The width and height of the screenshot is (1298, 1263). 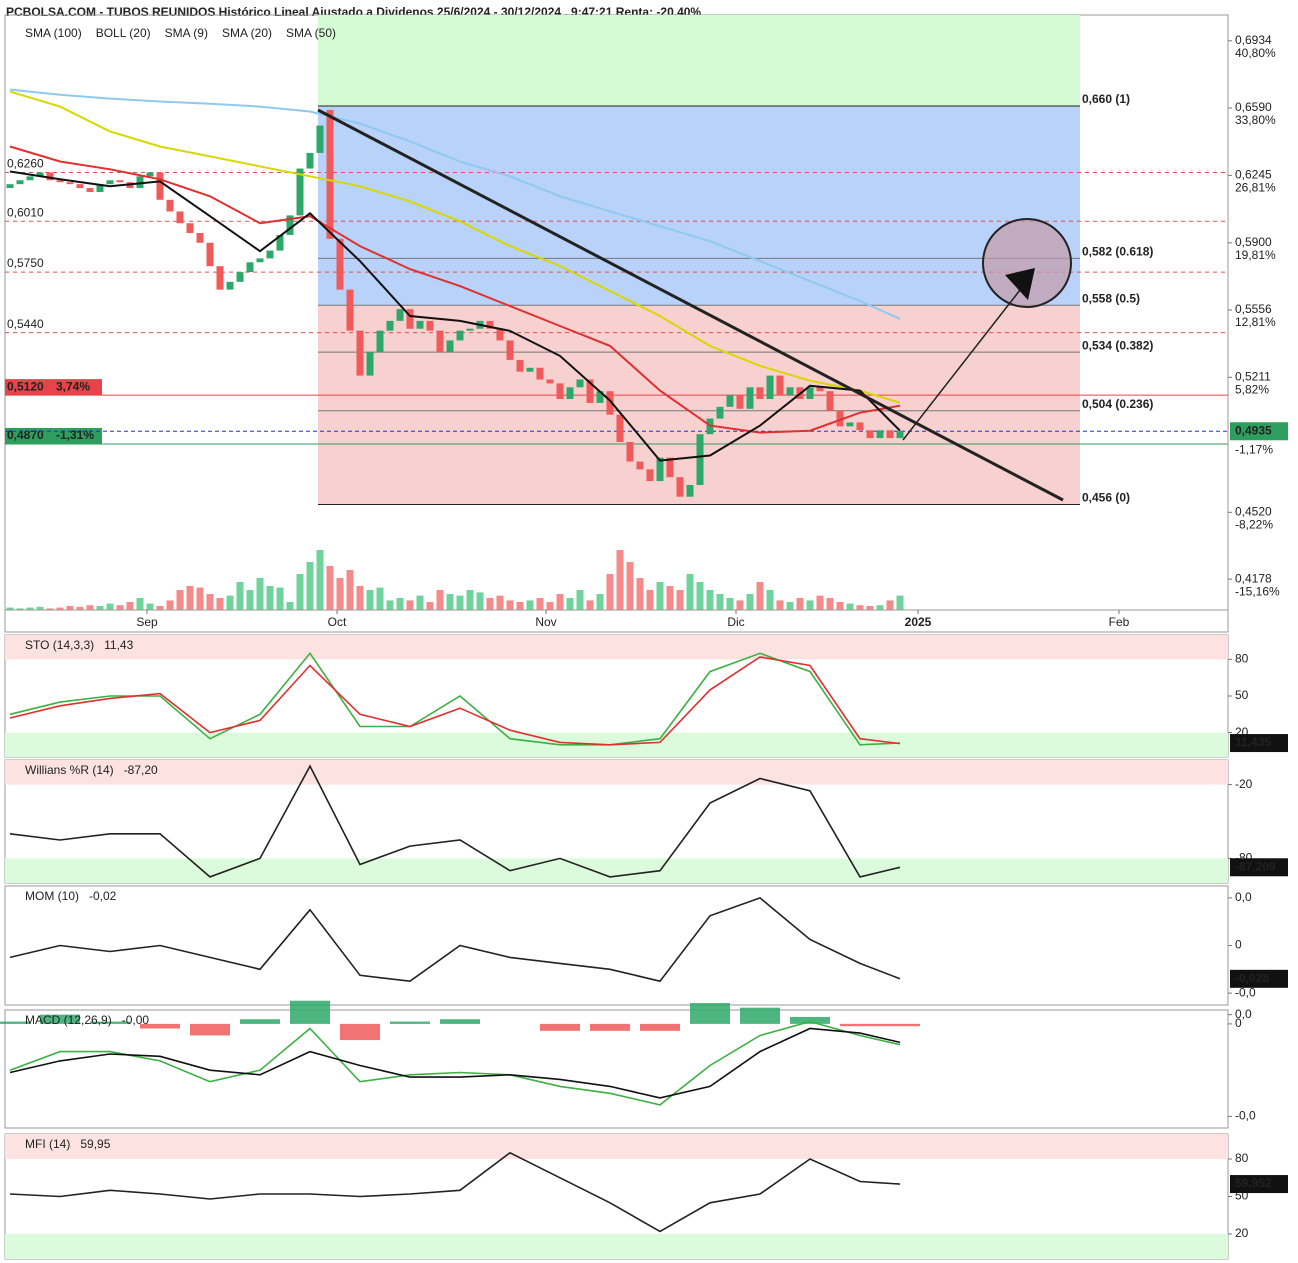 I want to click on y-tick-label: 50, so click(x=1242, y=695).